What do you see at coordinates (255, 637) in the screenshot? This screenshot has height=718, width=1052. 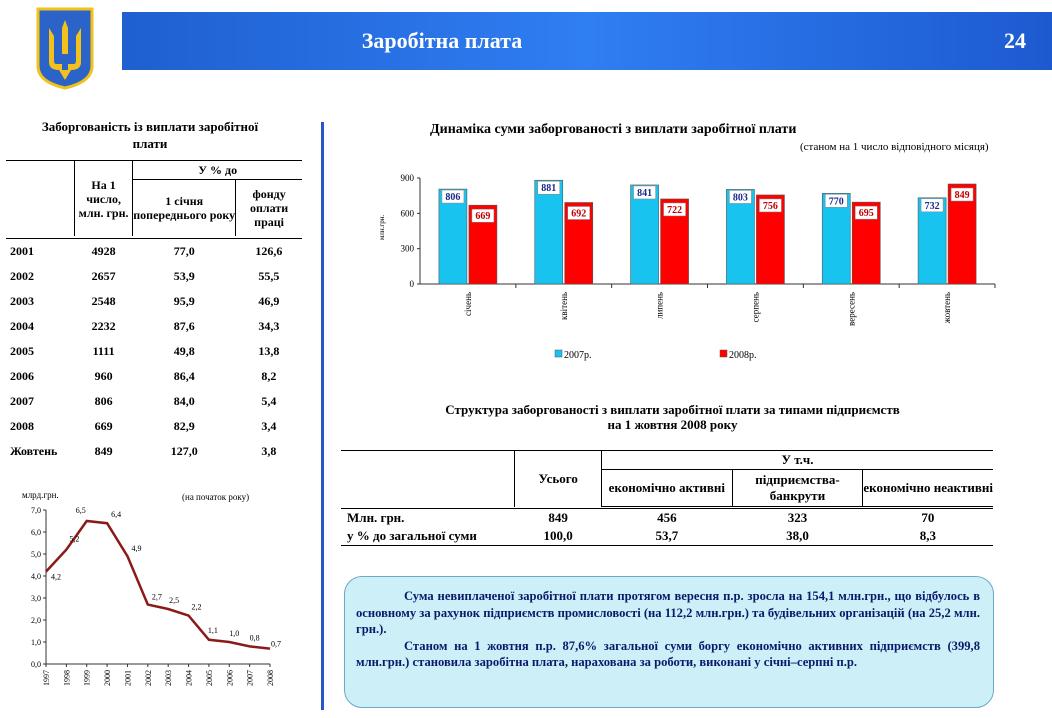 I see `data-label: 0,8` at bounding box center [255, 637].